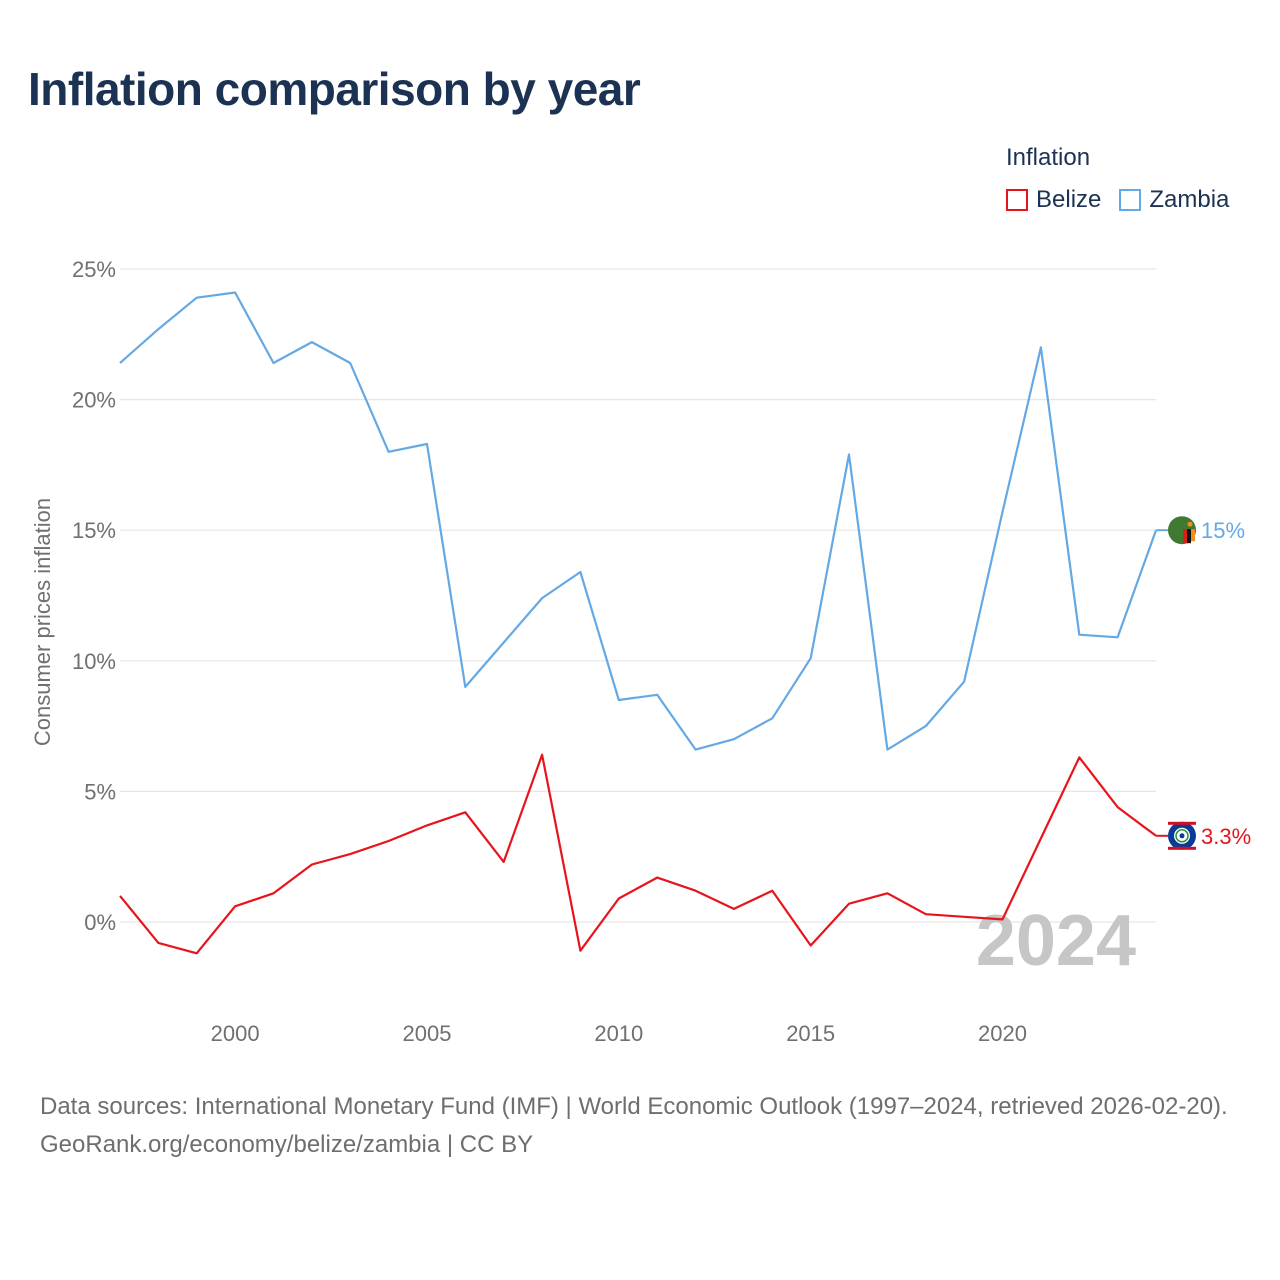  I want to click on legend-label-zambia: Zambia, so click(1189, 199).